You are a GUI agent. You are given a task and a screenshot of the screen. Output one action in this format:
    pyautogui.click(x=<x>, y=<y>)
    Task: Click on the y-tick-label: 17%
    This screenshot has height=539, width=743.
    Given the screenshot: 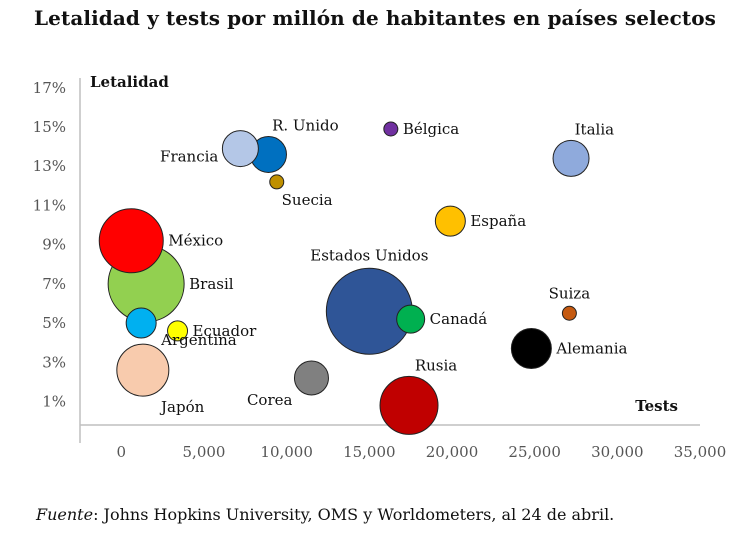 What is the action you would take?
    pyautogui.click(x=49, y=88)
    